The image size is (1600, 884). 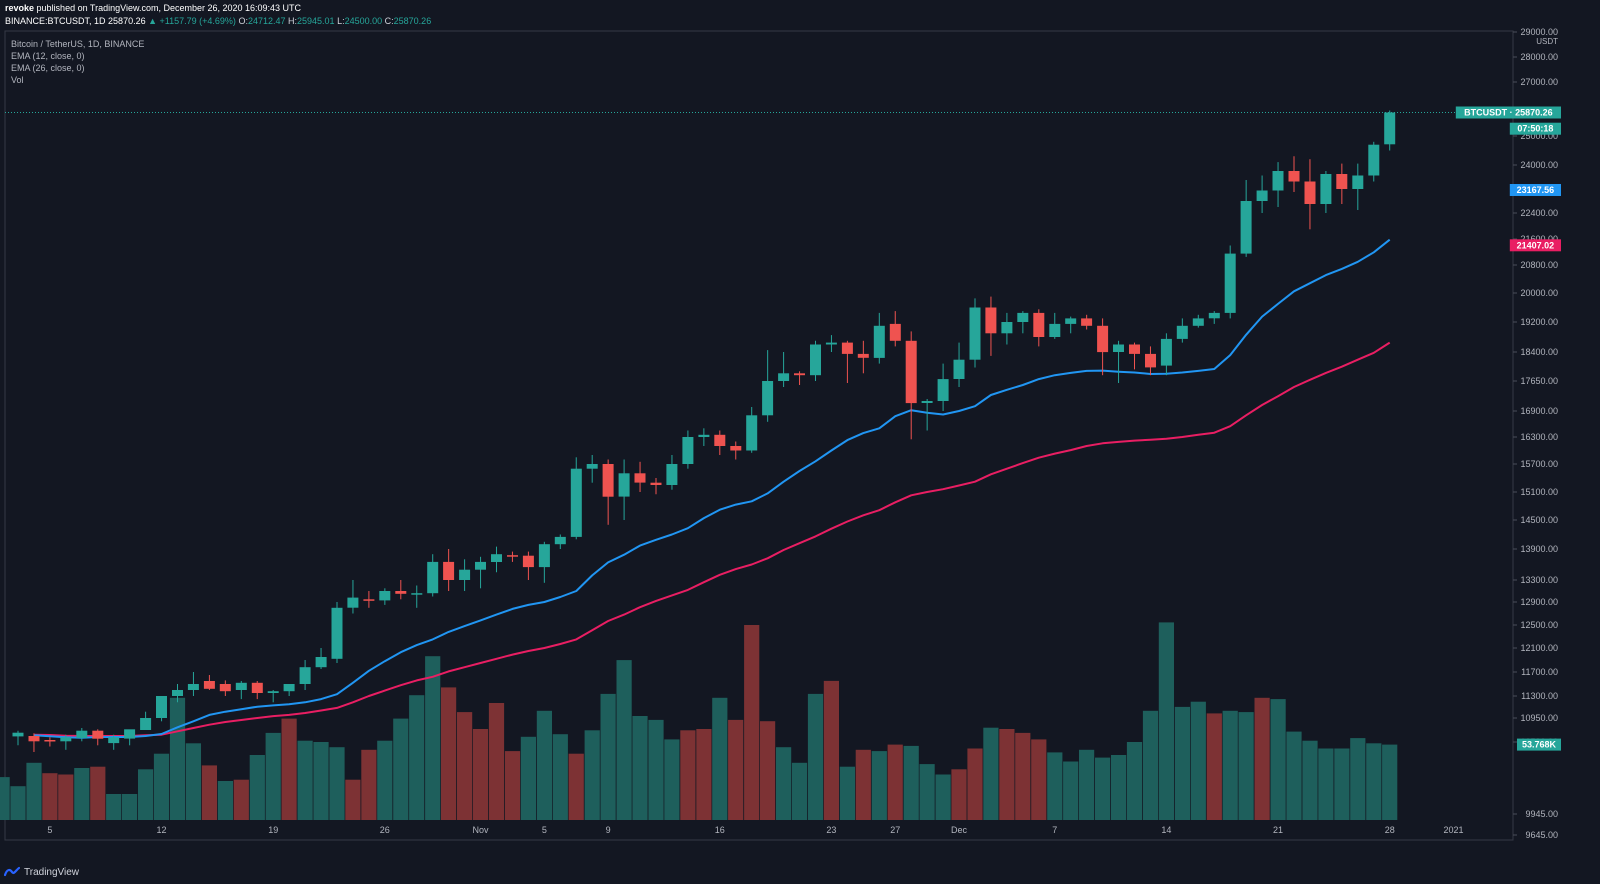 I want to click on tradingview-brand: TradingView, so click(x=41, y=872).